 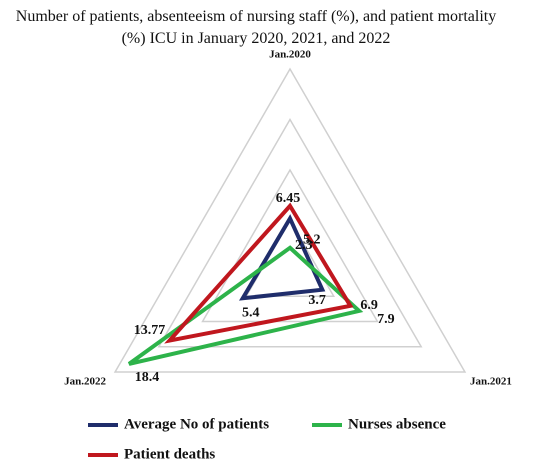 What do you see at coordinates (85, 382) in the screenshot?
I see `axis-label: Jan.2022` at bounding box center [85, 382].